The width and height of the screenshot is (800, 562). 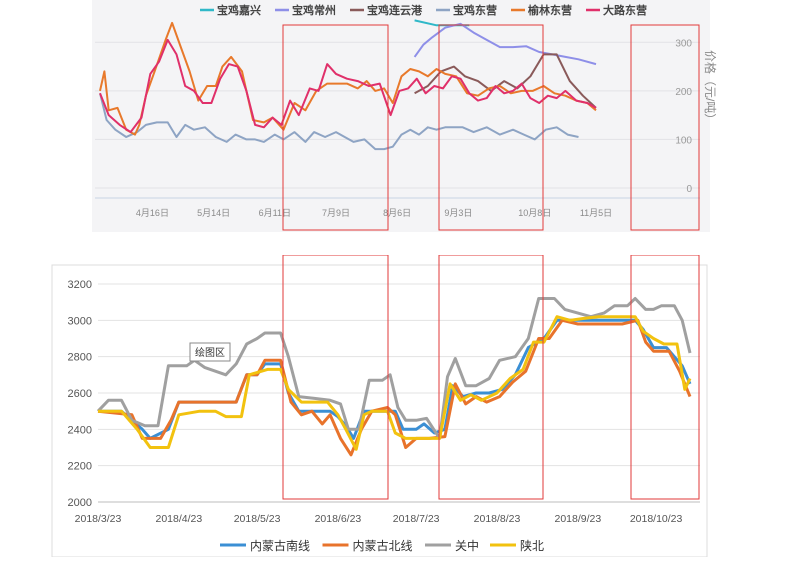 What do you see at coordinates (80, 503) in the screenshot?
I see `bottom-y-tick-label: 2000` at bounding box center [80, 503].